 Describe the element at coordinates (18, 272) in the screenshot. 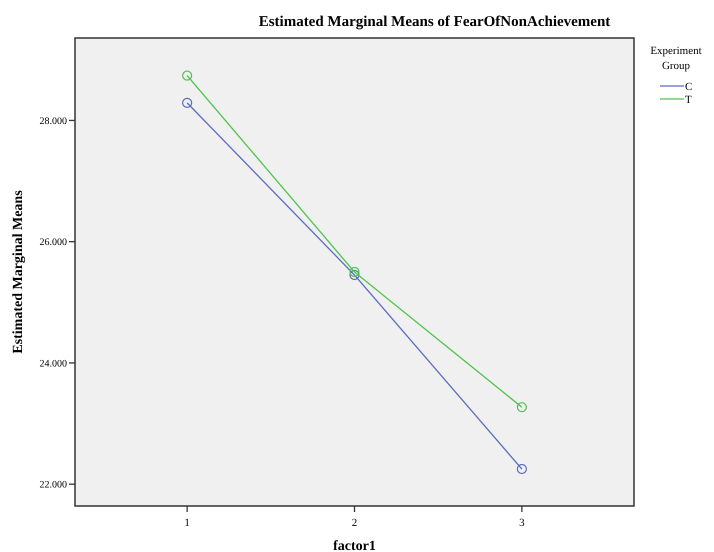

I see `y-axis-title: Estimated Marginal Means` at that location.